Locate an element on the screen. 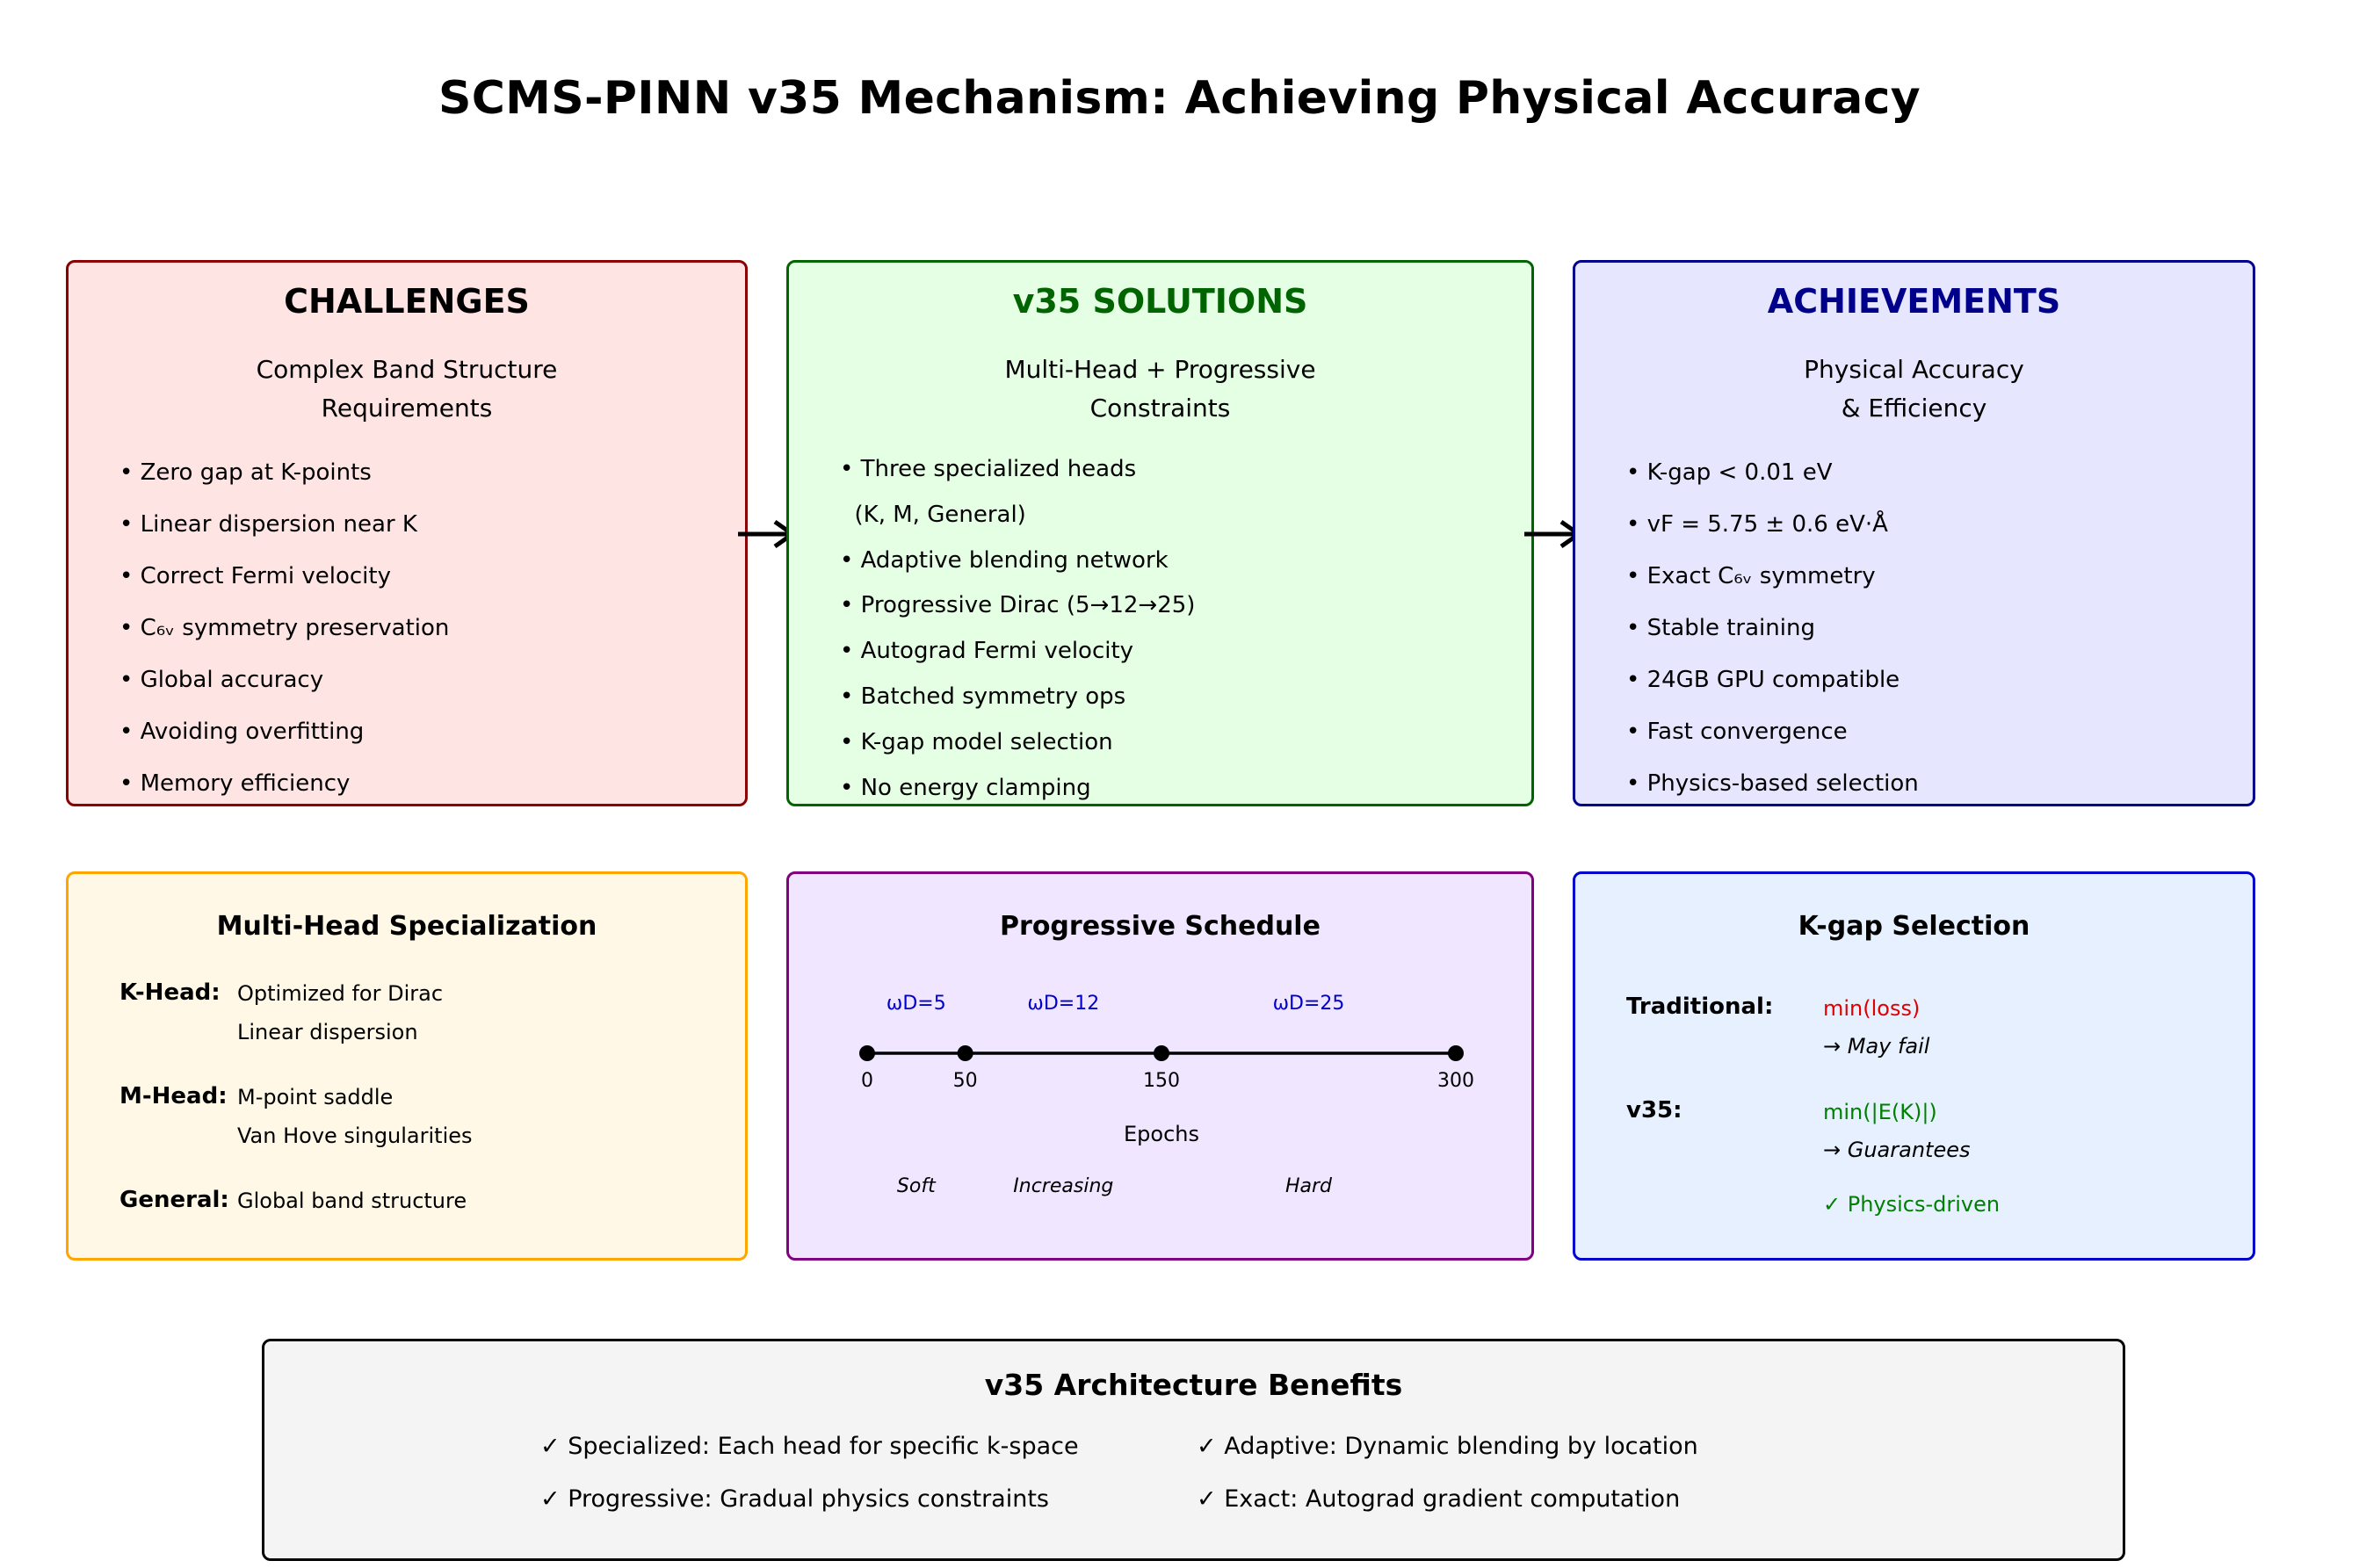  k-head-line2: Linear dispersion is located at coordinates (328, 1032).